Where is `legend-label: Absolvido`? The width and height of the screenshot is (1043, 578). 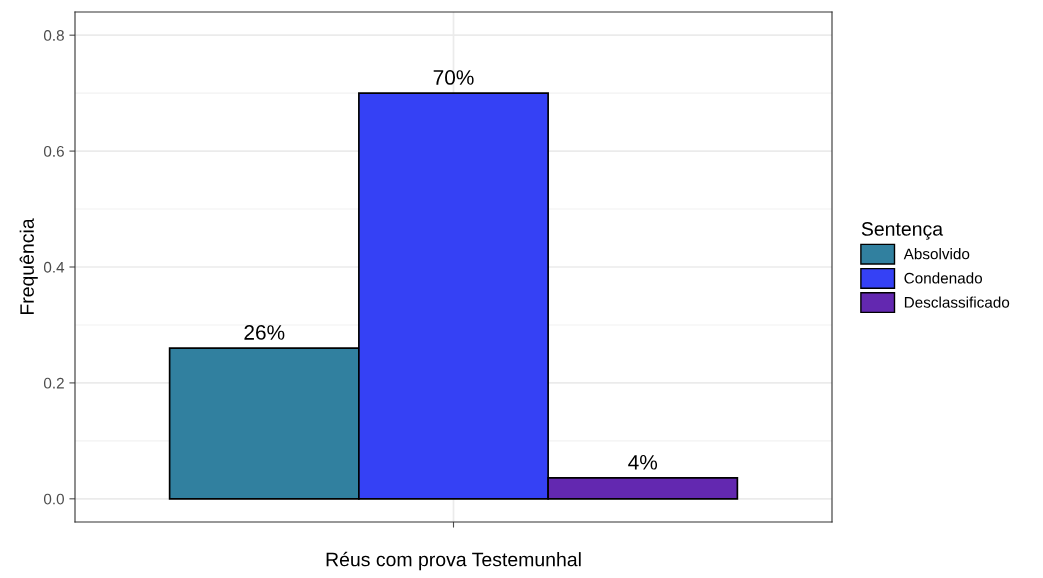 legend-label: Absolvido is located at coordinates (936, 254).